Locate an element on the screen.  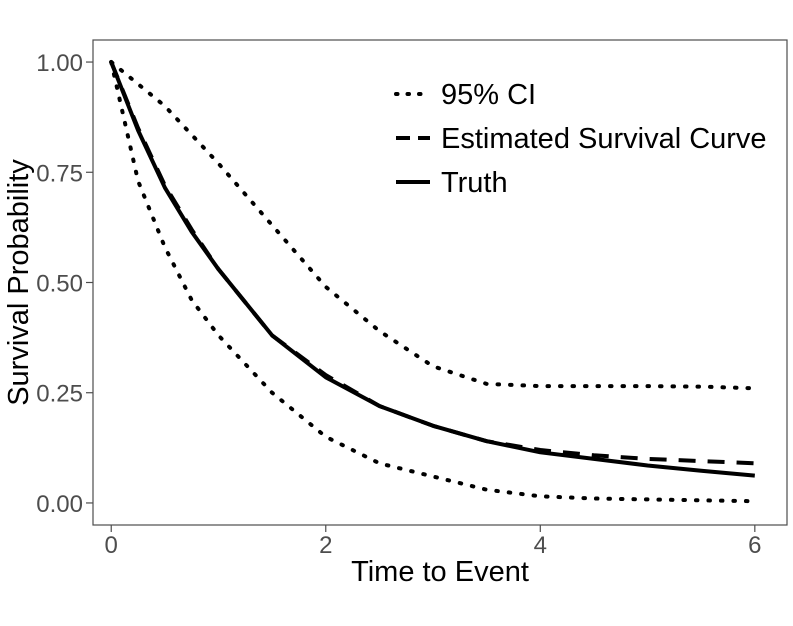
legend: 95% CI Estimated Survival Curve Truth is located at coordinates (580, 139).